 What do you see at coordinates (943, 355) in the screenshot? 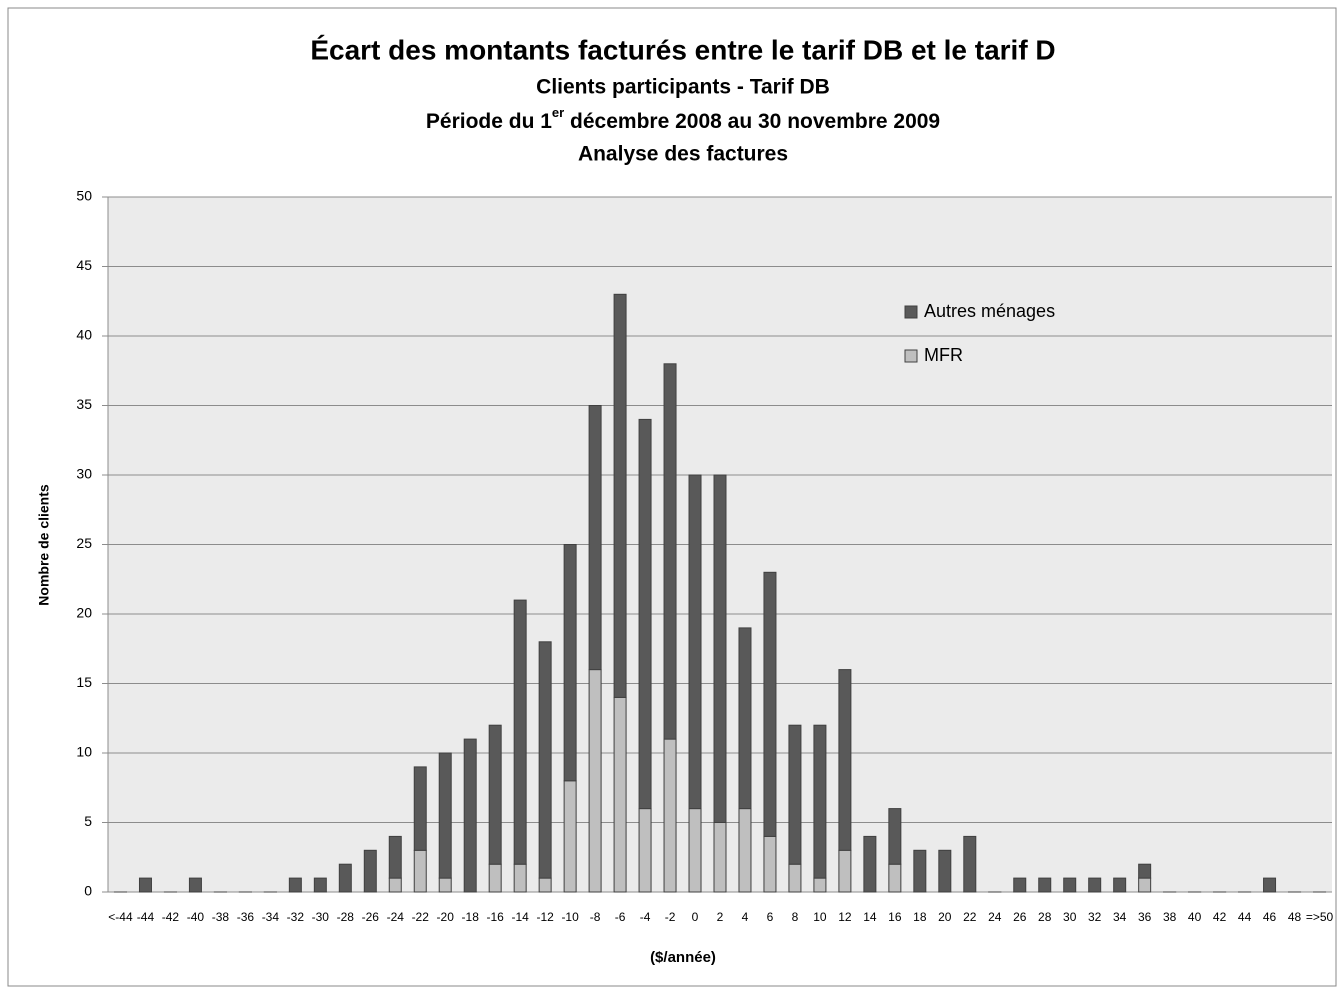
I see `legend-label: MFR` at bounding box center [943, 355].